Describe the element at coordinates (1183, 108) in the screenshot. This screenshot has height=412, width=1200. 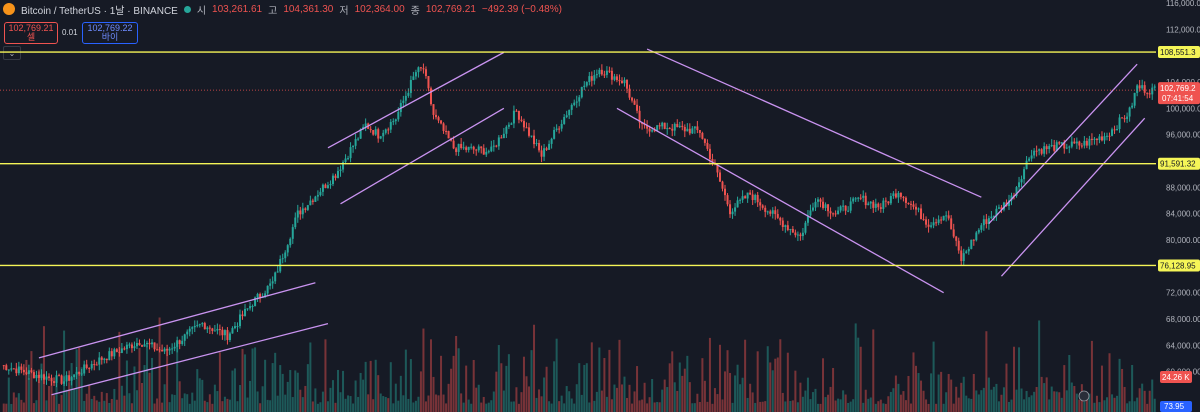
I see `y-tick-label: 100,000.00` at that location.